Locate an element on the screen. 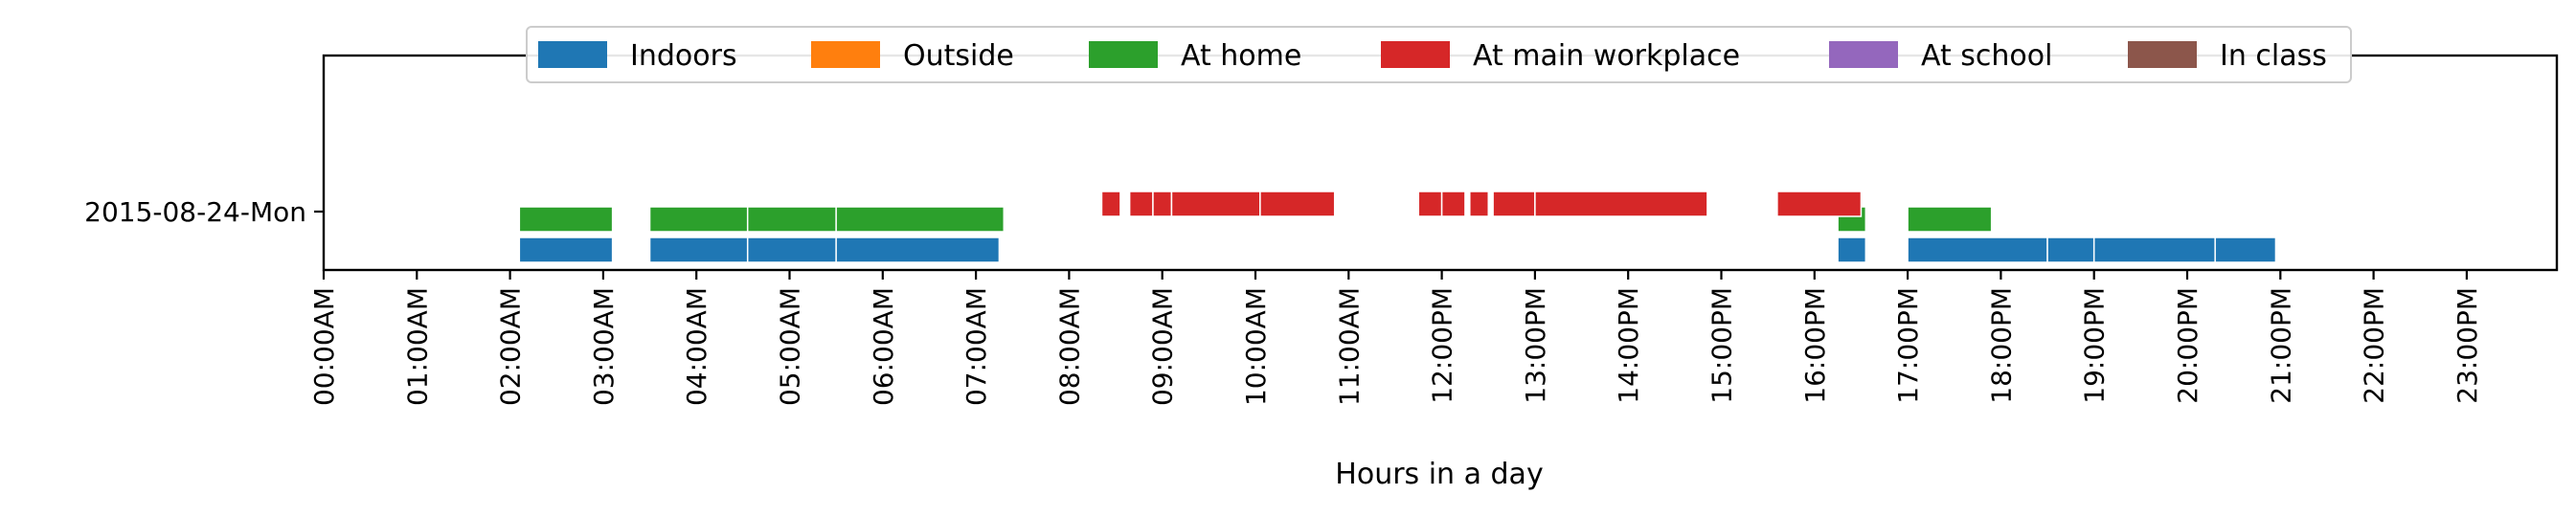 The width and height of the screenshot is (2576, 517). legend-swatch-at-main-workplace is located at coordinates (1415, 54).